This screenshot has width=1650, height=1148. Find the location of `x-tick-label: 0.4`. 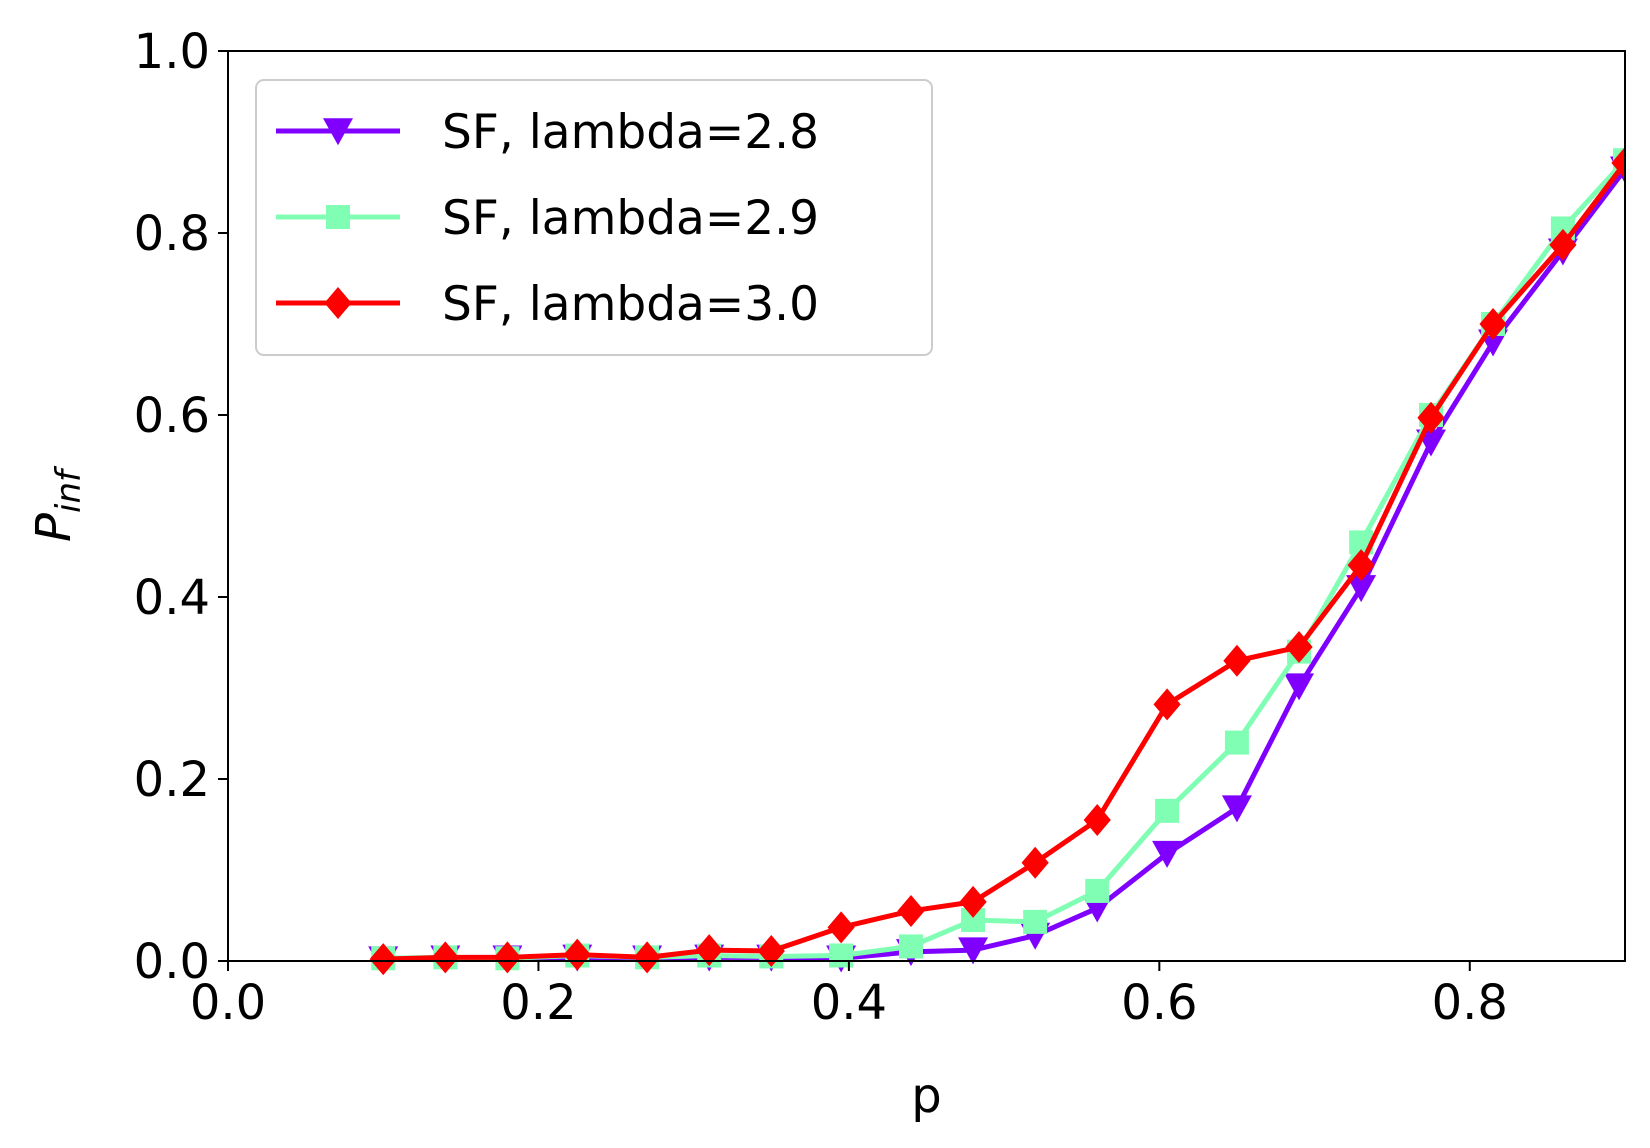

x-tick-label: 0.4 is located at coordinates (849, 1003).